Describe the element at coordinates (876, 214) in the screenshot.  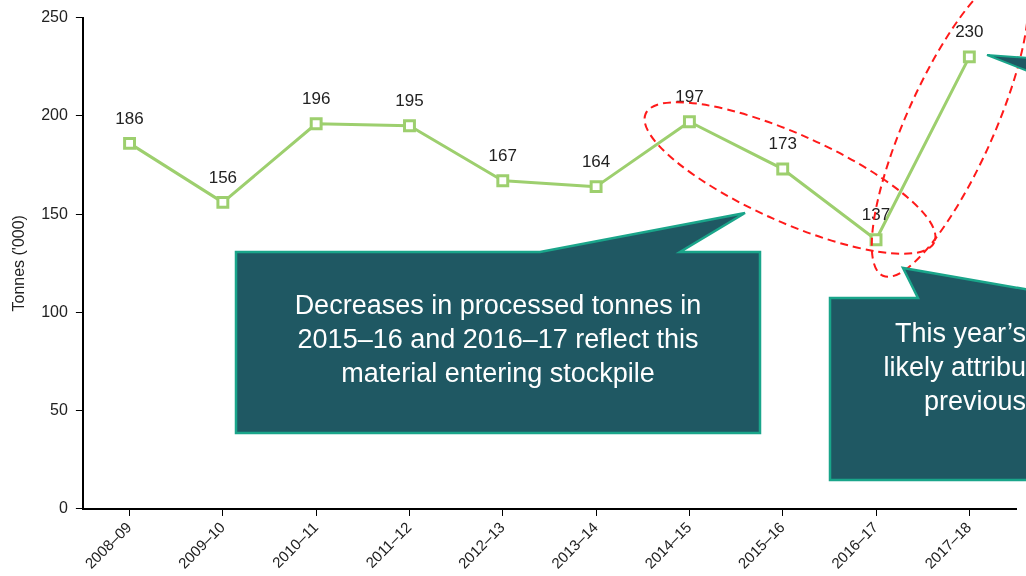
I see `data-label: 137` at that location.